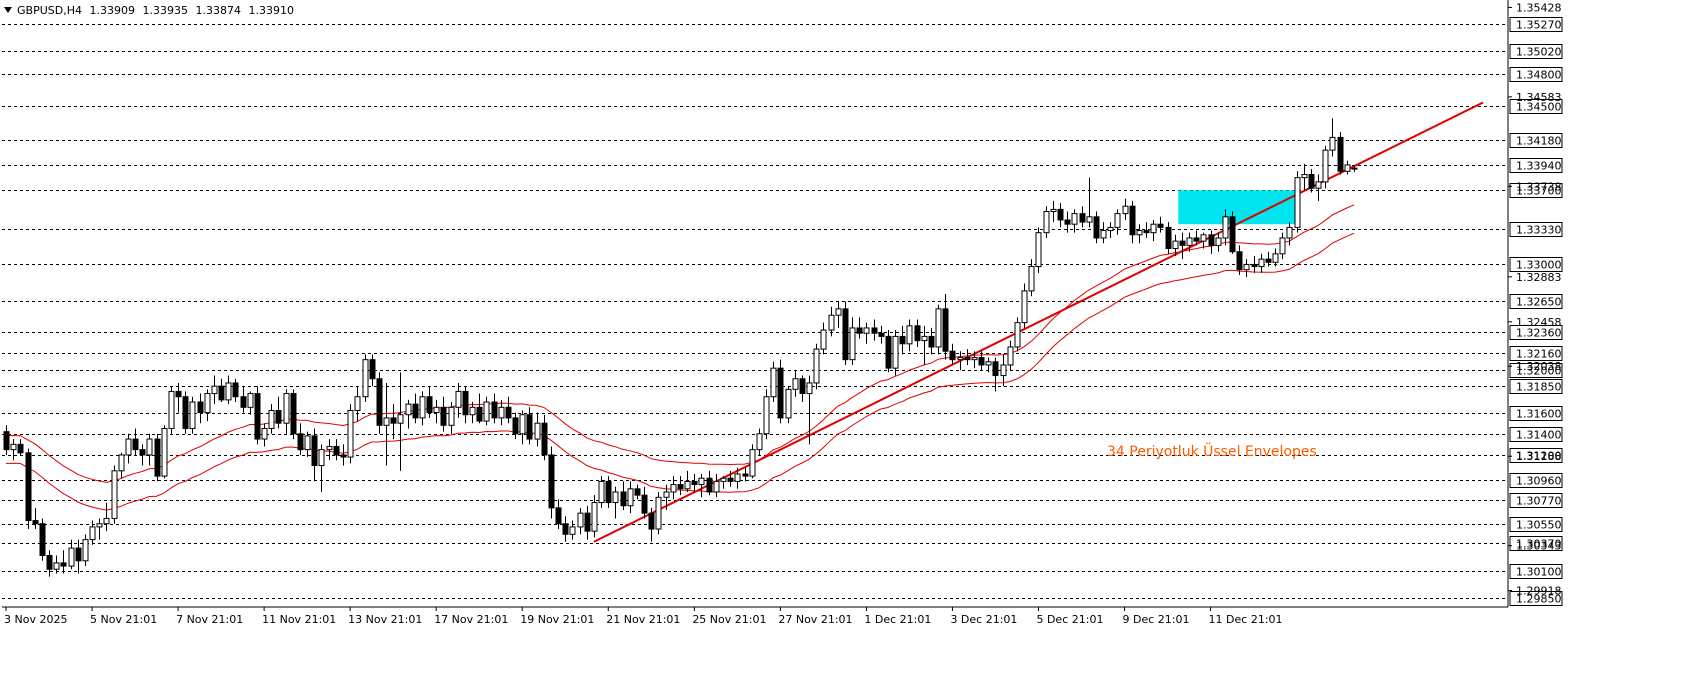  What do you see at coordinates (1239, 207) in the screenshot?
I see `demand-zone-rect` at bounding box center [1239, 207].